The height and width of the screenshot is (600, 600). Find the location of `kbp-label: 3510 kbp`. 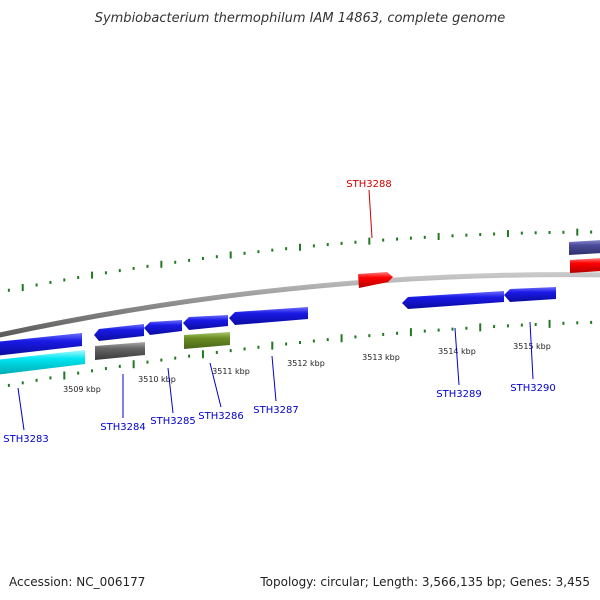

kbp-label: 3510 kbp is located at coordinates (157, 379).